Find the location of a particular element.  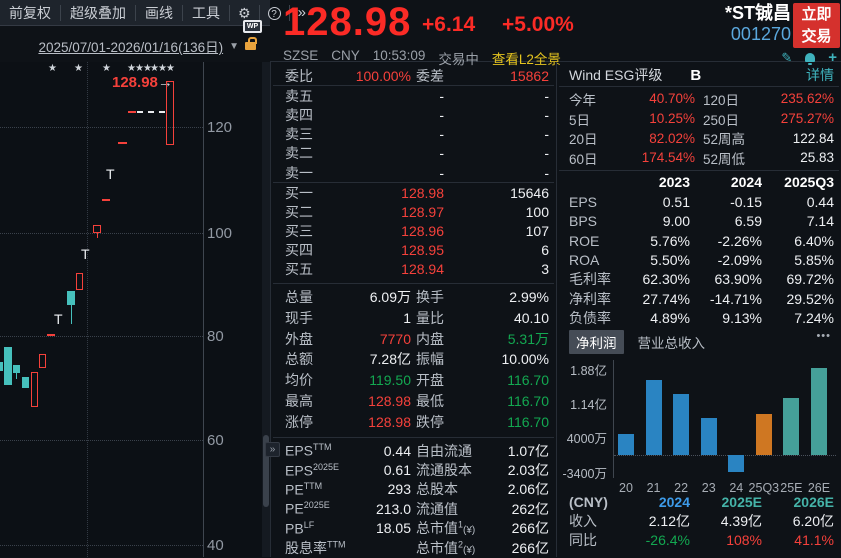

forecast-header: (CNY) 2024 2025E 2026E is located at coordinates (701, 501).